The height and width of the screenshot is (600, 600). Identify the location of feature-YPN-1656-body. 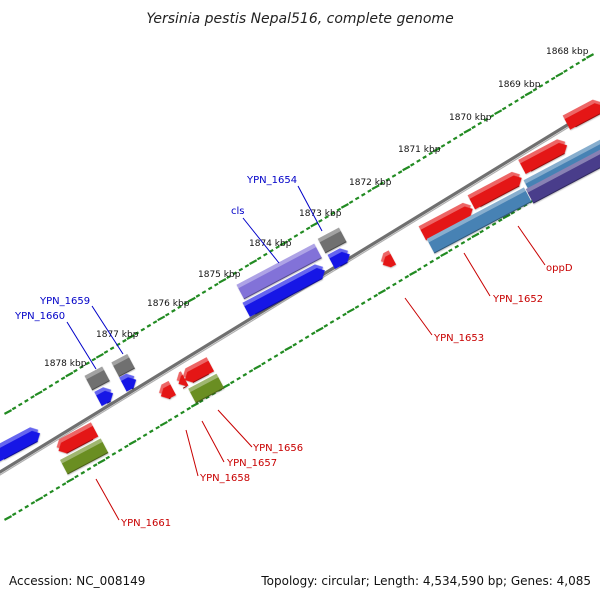
(207, 390).